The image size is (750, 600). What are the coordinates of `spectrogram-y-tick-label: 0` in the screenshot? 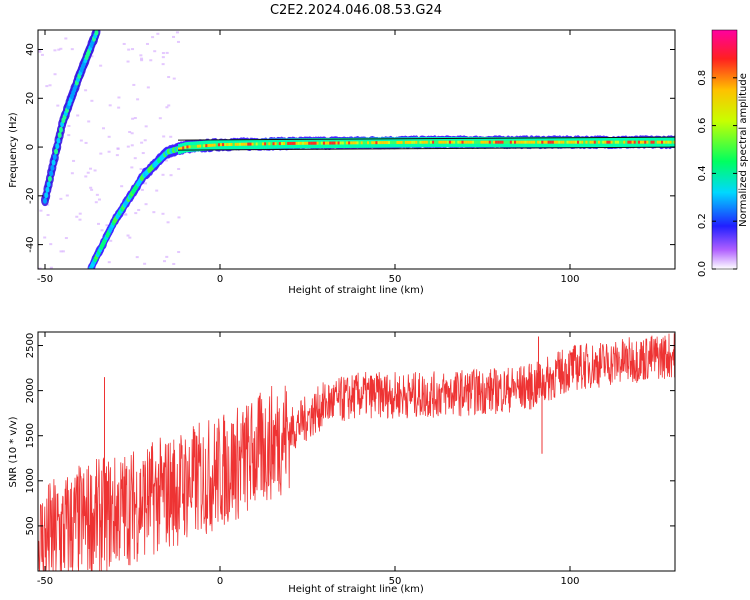 It's located at (30, 147).